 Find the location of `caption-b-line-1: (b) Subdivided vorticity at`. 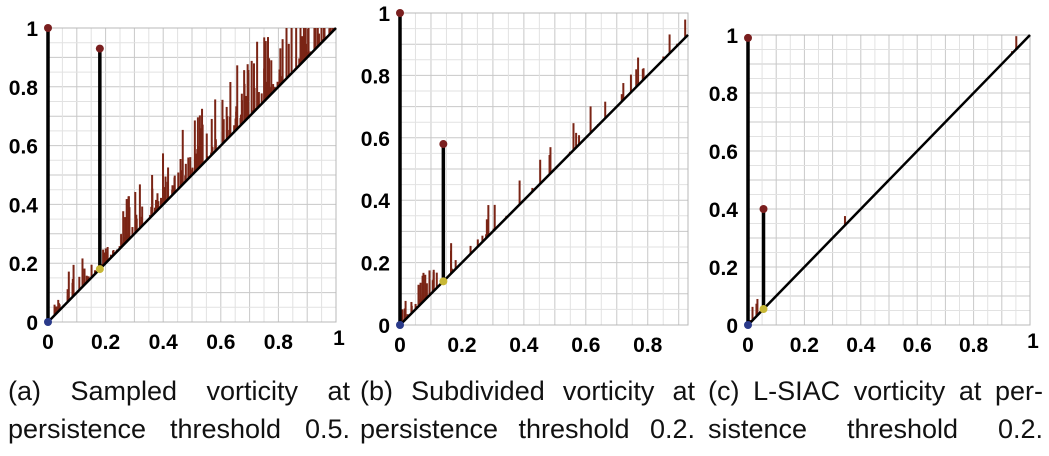

caption-b-line-1: (b) Subdivided vorticity at is located at coordinates (527, 391).